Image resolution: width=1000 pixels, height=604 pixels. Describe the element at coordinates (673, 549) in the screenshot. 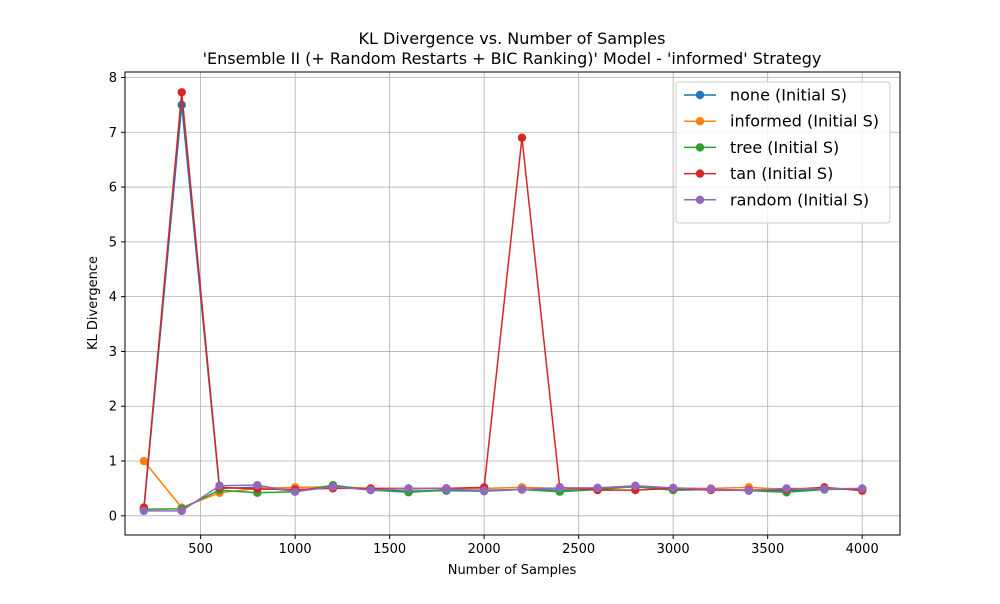

I see `x-tick-label: 3000` at that location.